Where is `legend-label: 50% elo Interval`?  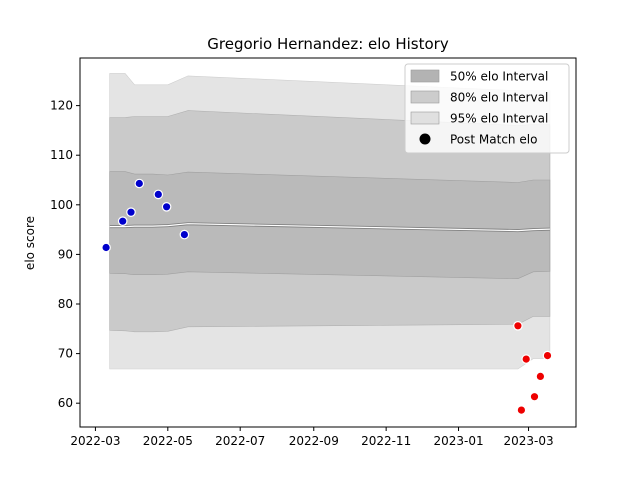 legend-label: 50% elo Interval is located at coordinates (499, 77).